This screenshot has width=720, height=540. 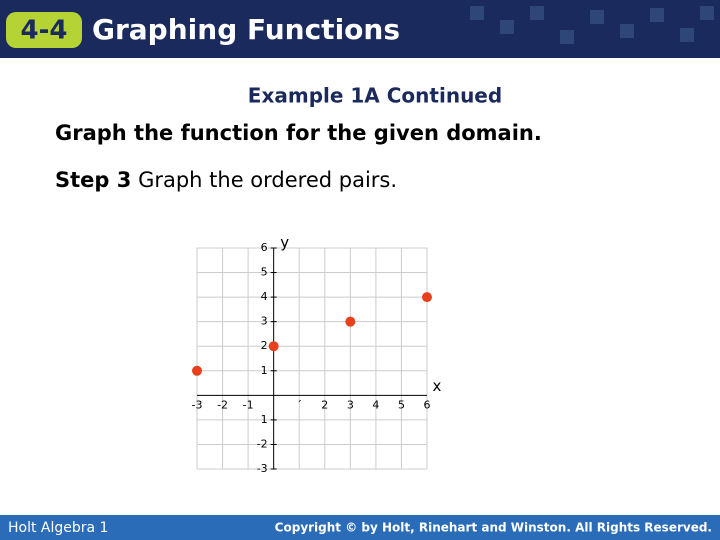 I want to click on x-tick-label: 6, so click(x=427, y=404).